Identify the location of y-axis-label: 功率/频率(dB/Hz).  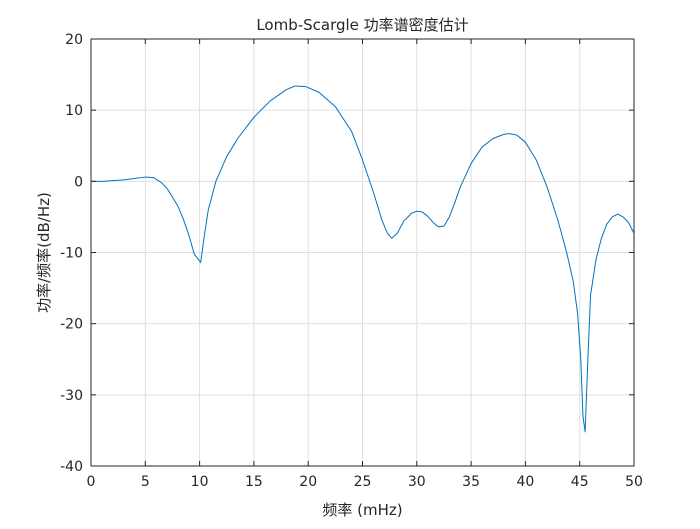
(44, 252).